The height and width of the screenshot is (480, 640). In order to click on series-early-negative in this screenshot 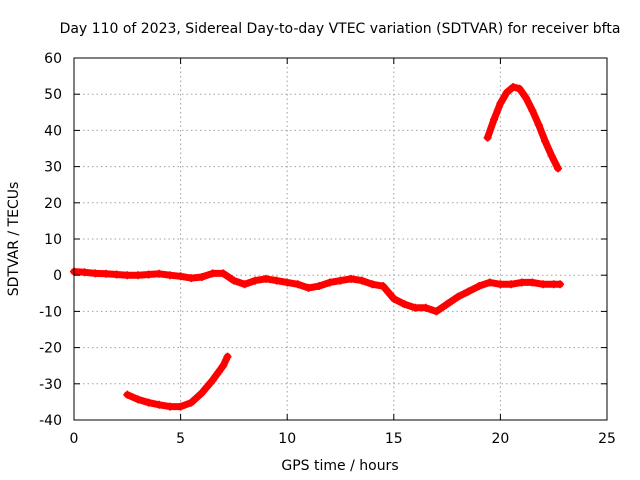, I will do `click(177, 381)`.